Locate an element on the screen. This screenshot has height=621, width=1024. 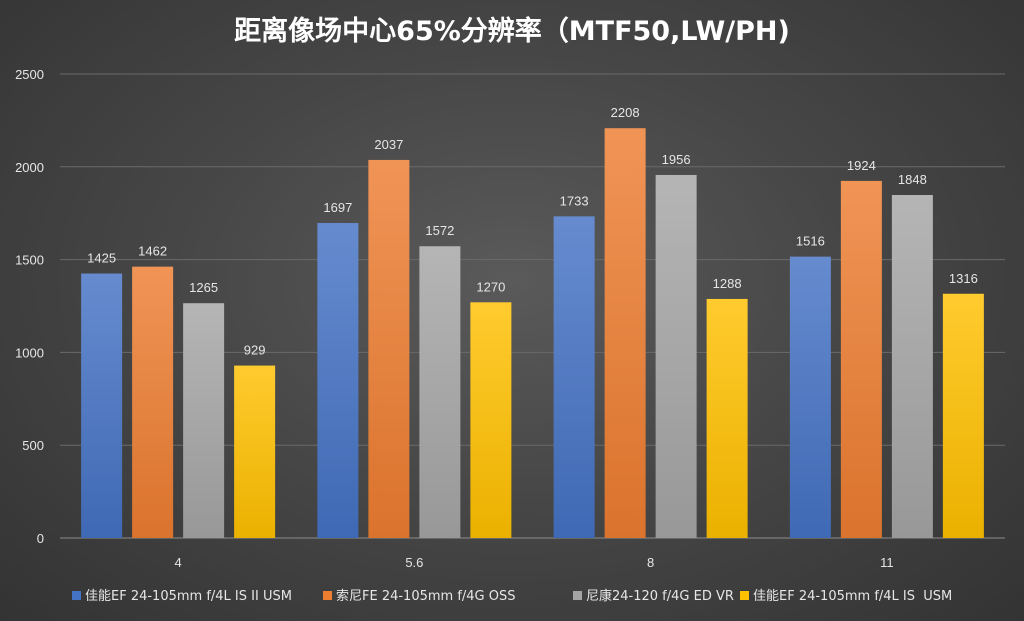
data-label: 1425 is located at coordinates (101, 258).